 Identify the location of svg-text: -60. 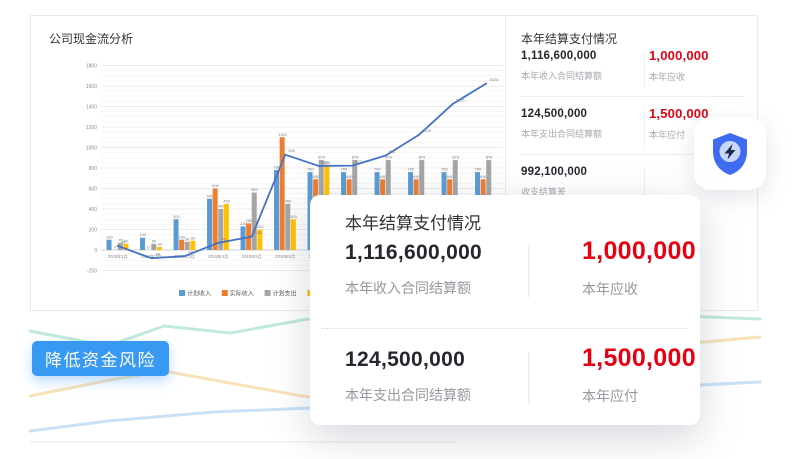
(191, 252).